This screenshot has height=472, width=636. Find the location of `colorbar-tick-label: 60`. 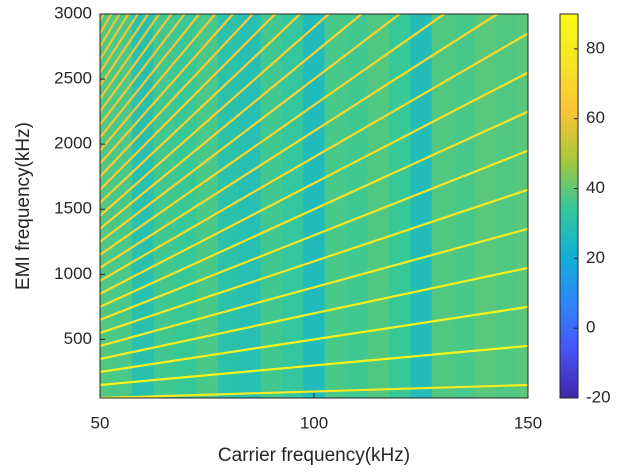

colorbar-tick-label: 60 is located at coordinates (595, 117).